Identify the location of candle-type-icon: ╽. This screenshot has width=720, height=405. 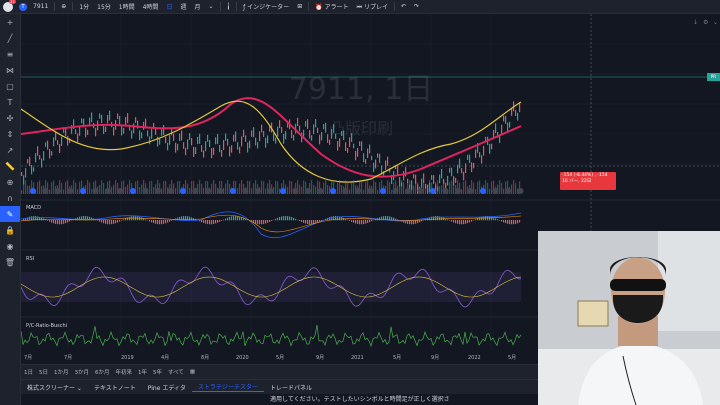
(228, 6).